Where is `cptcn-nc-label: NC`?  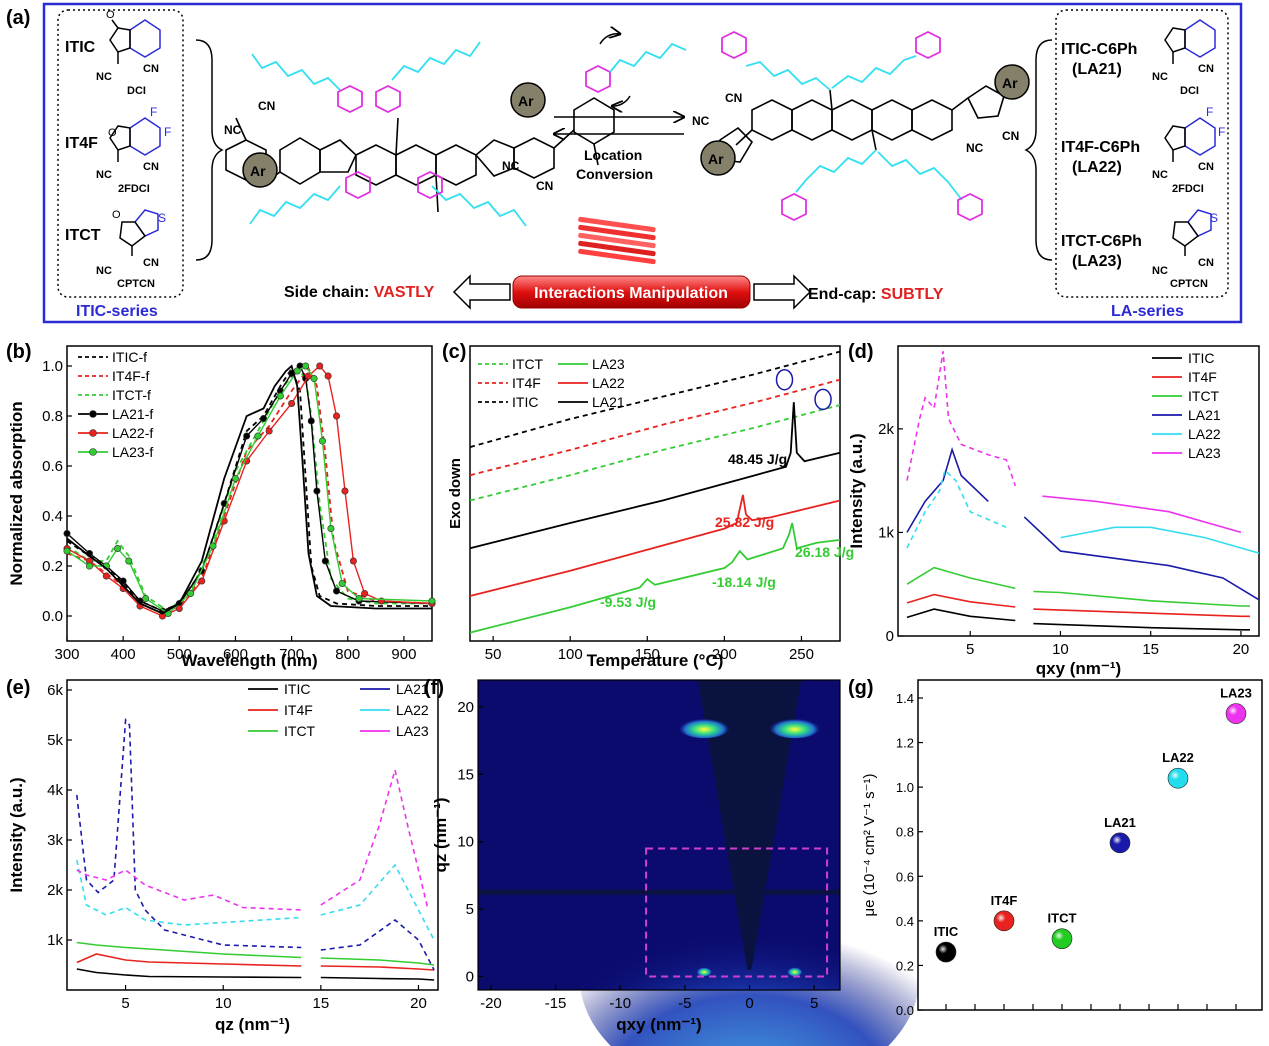 cptcn-nc-label: NC is located at coordinates (104, 271).